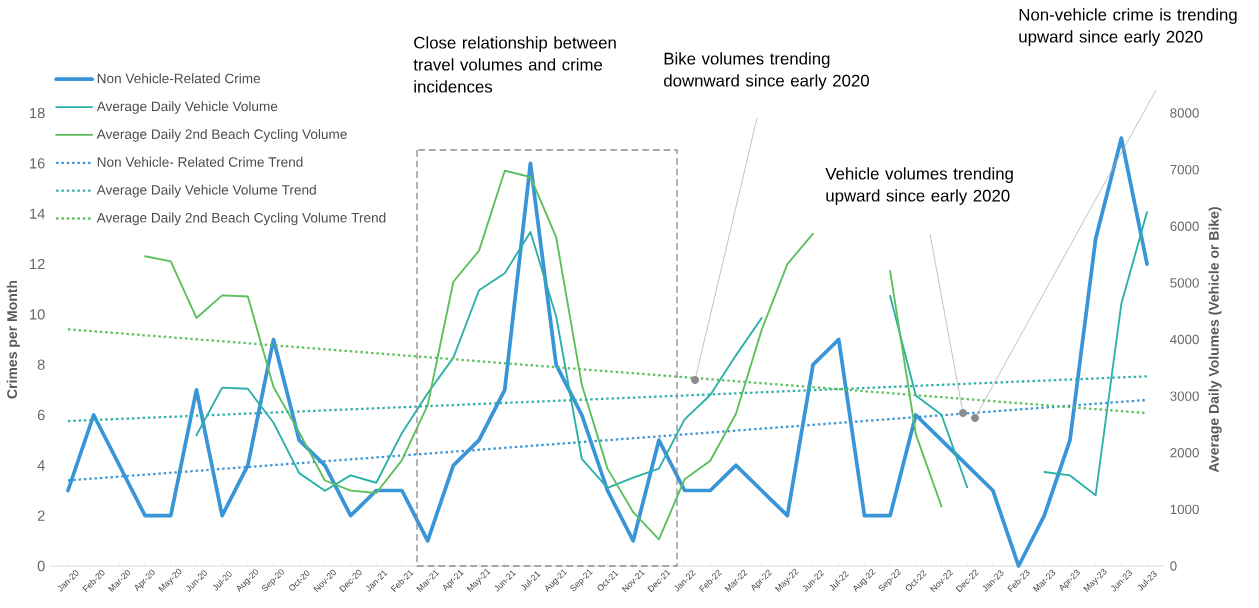  Describe the element at coordinates (200, 161) in the screenshot. I see `legend-label: Non Vehicle- Related Crime Trend` at that location.